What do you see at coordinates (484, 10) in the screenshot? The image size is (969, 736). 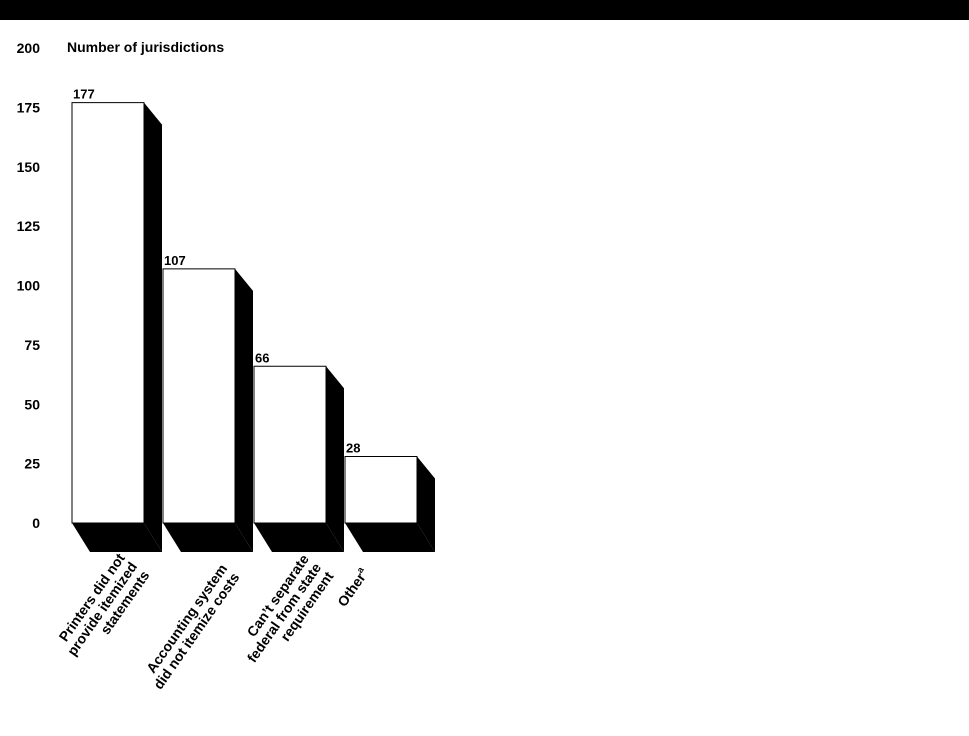 I see `top-band` at bounding box center [484, 10].